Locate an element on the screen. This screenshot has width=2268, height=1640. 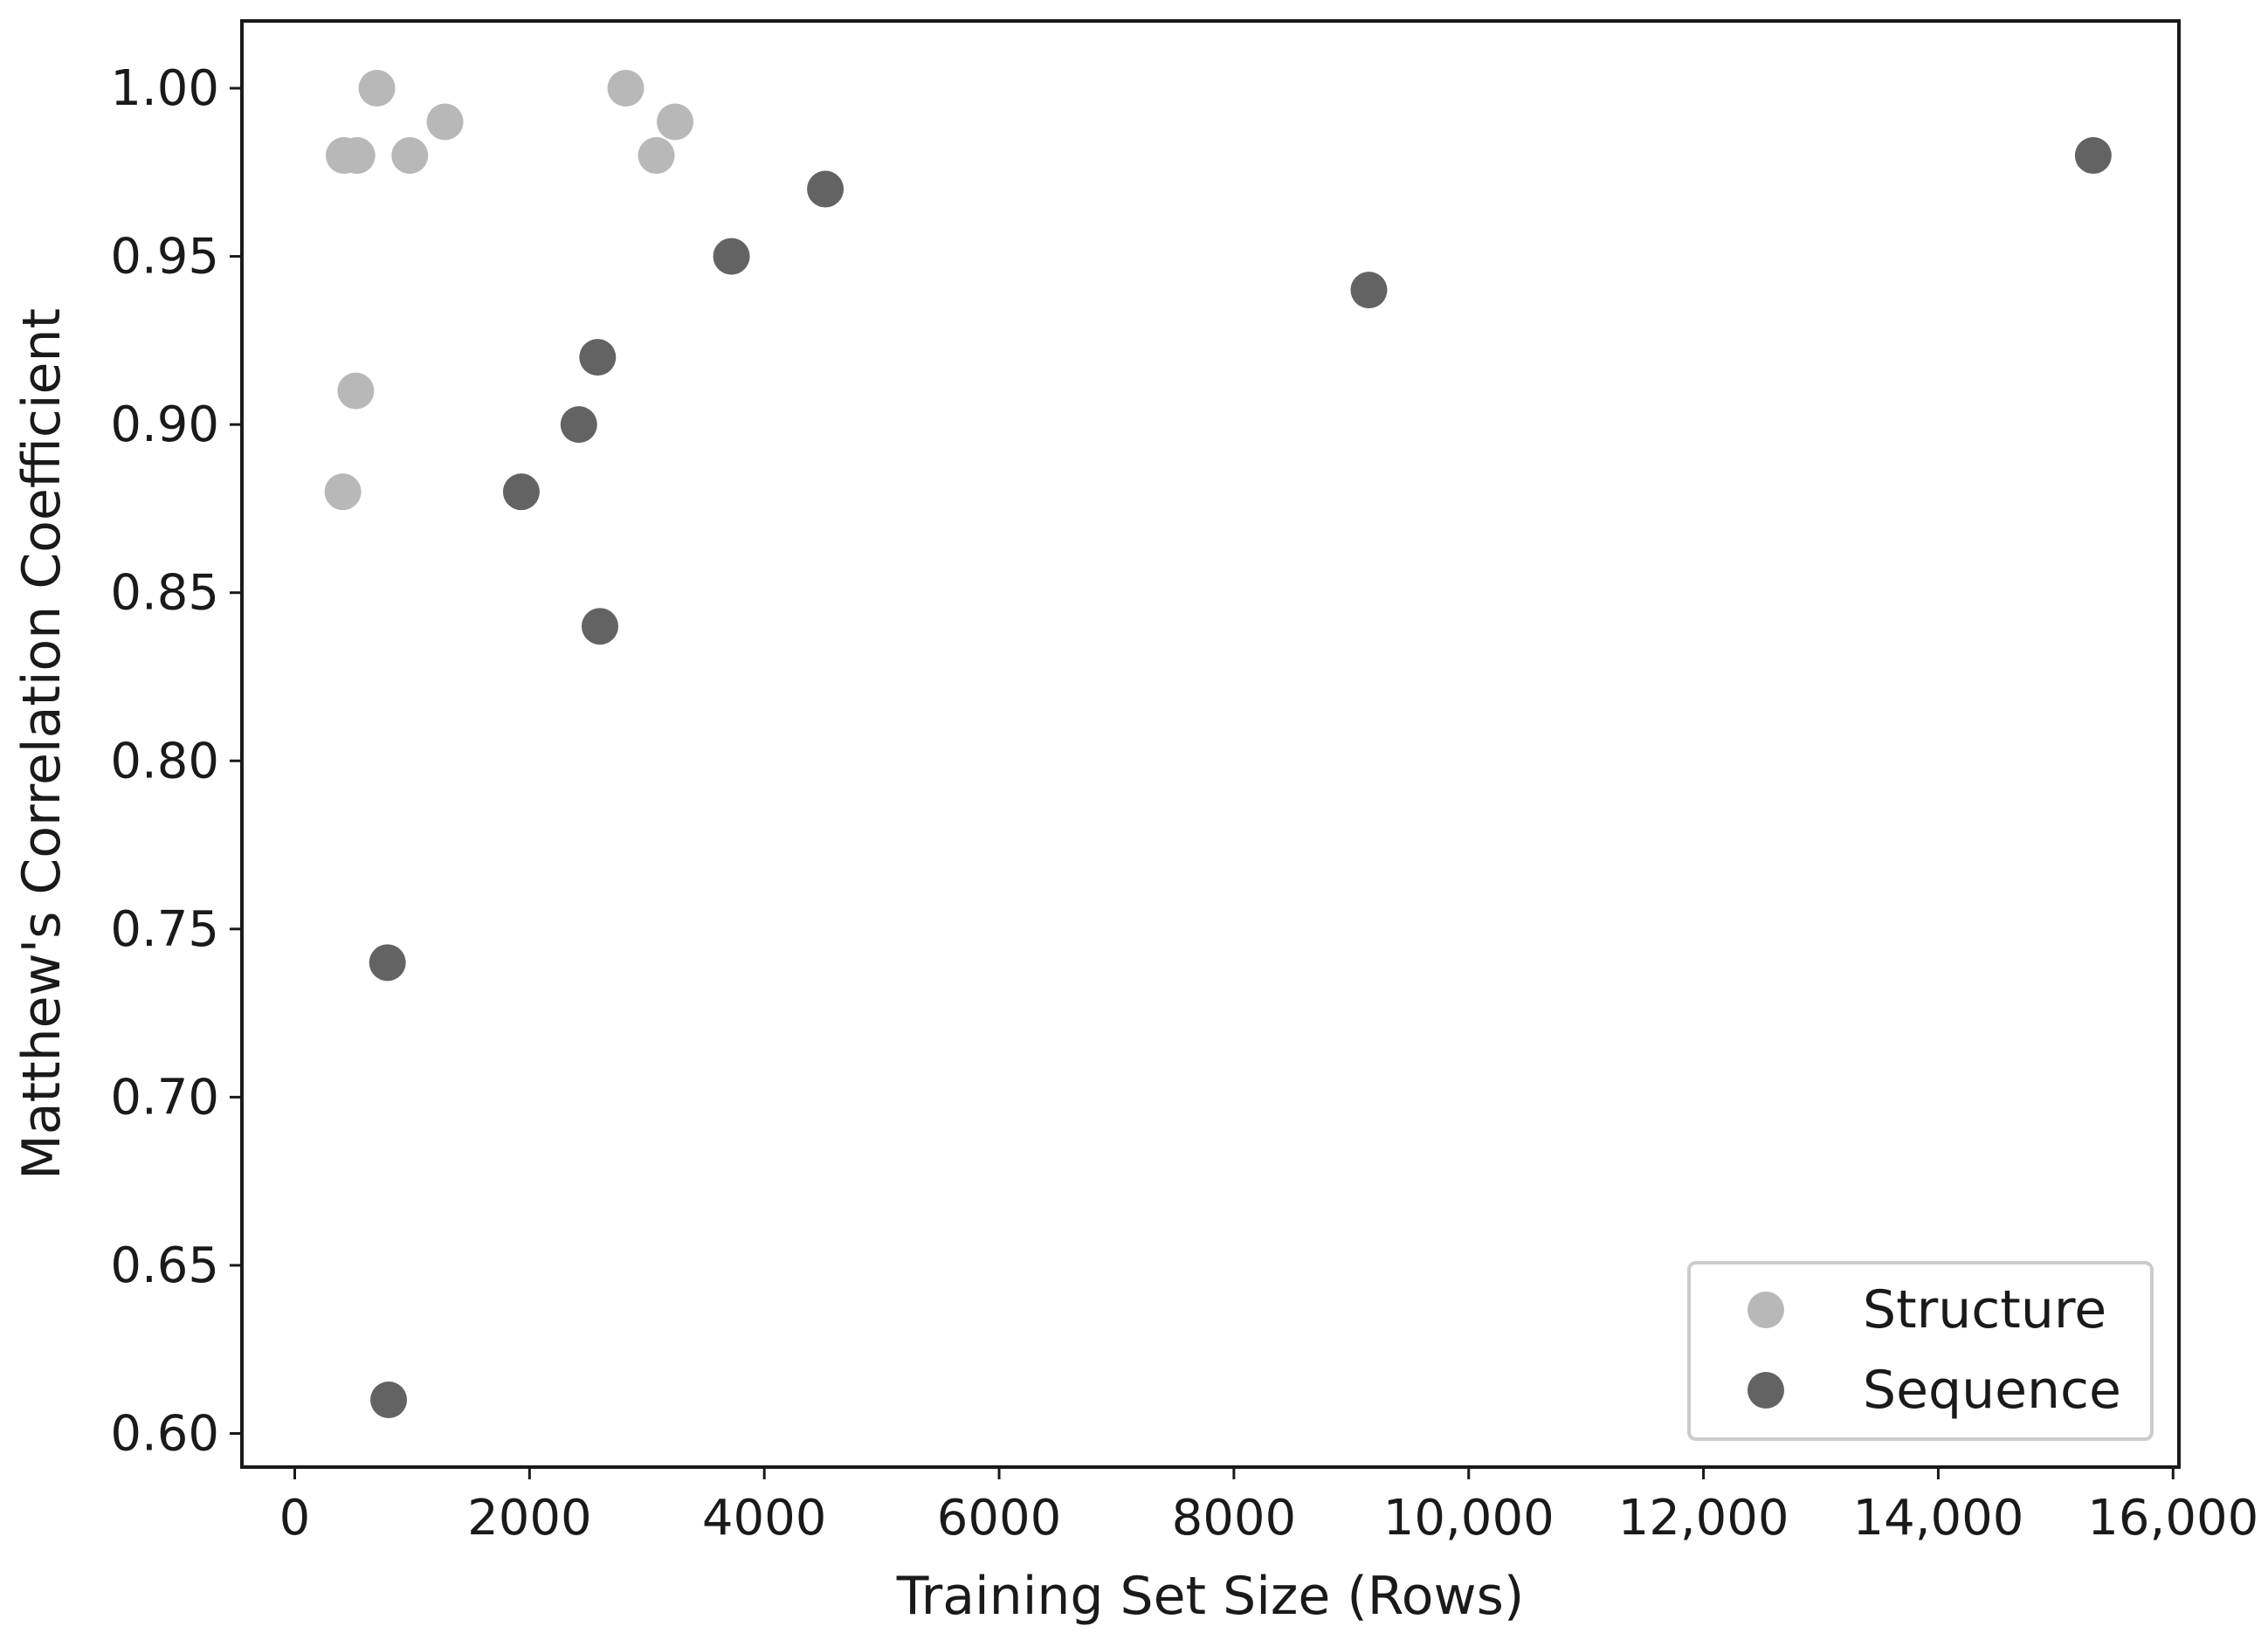
x-tick-label: 10,000 is located at coordinates (1469, 1518).